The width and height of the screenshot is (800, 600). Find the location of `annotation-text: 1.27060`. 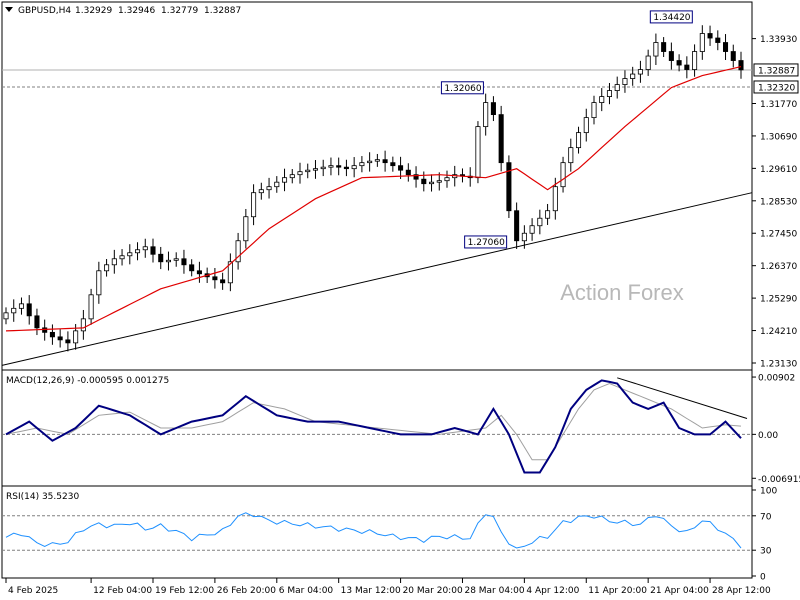

annotation-text: 1.27060 is located at coordinates (486, 243).